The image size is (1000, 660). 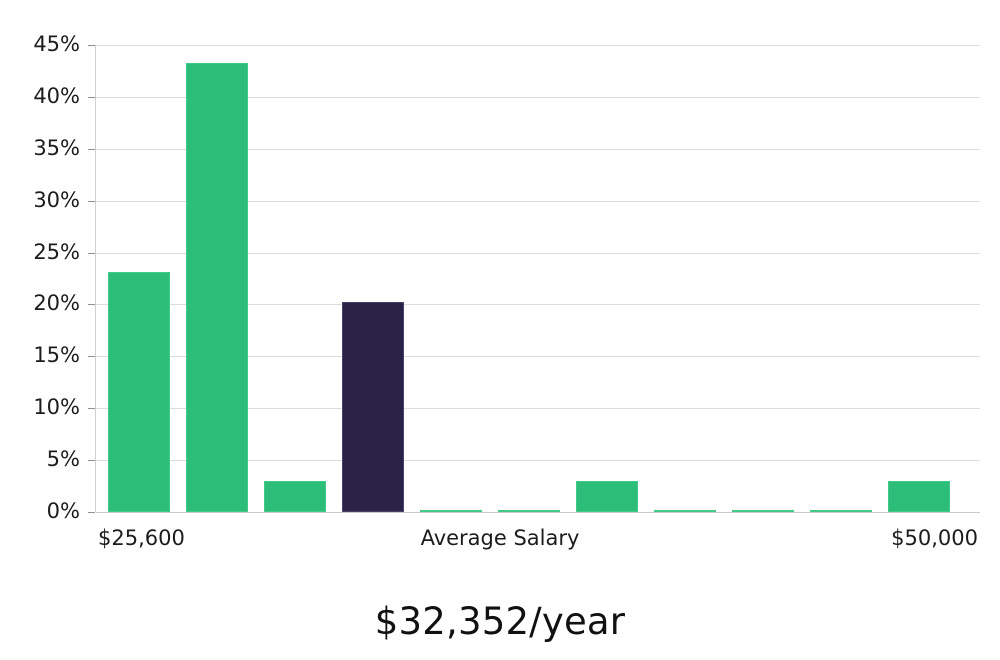 I want to click on y-axis-tick-label: 25%, so click(x=56, y=251).